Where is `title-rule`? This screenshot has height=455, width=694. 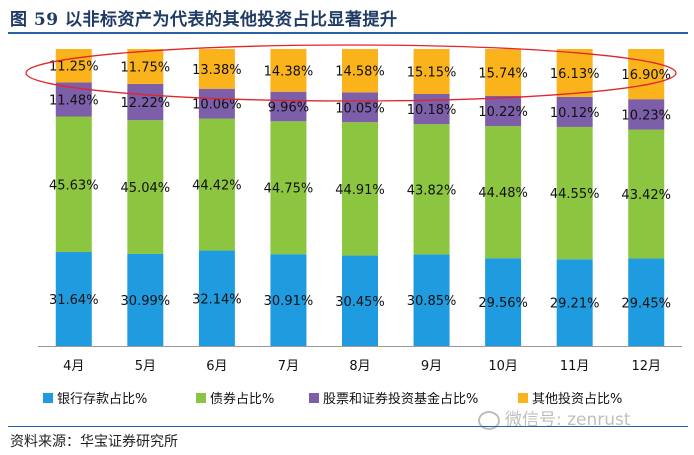 title-rule is located at coordinates (348, 33).